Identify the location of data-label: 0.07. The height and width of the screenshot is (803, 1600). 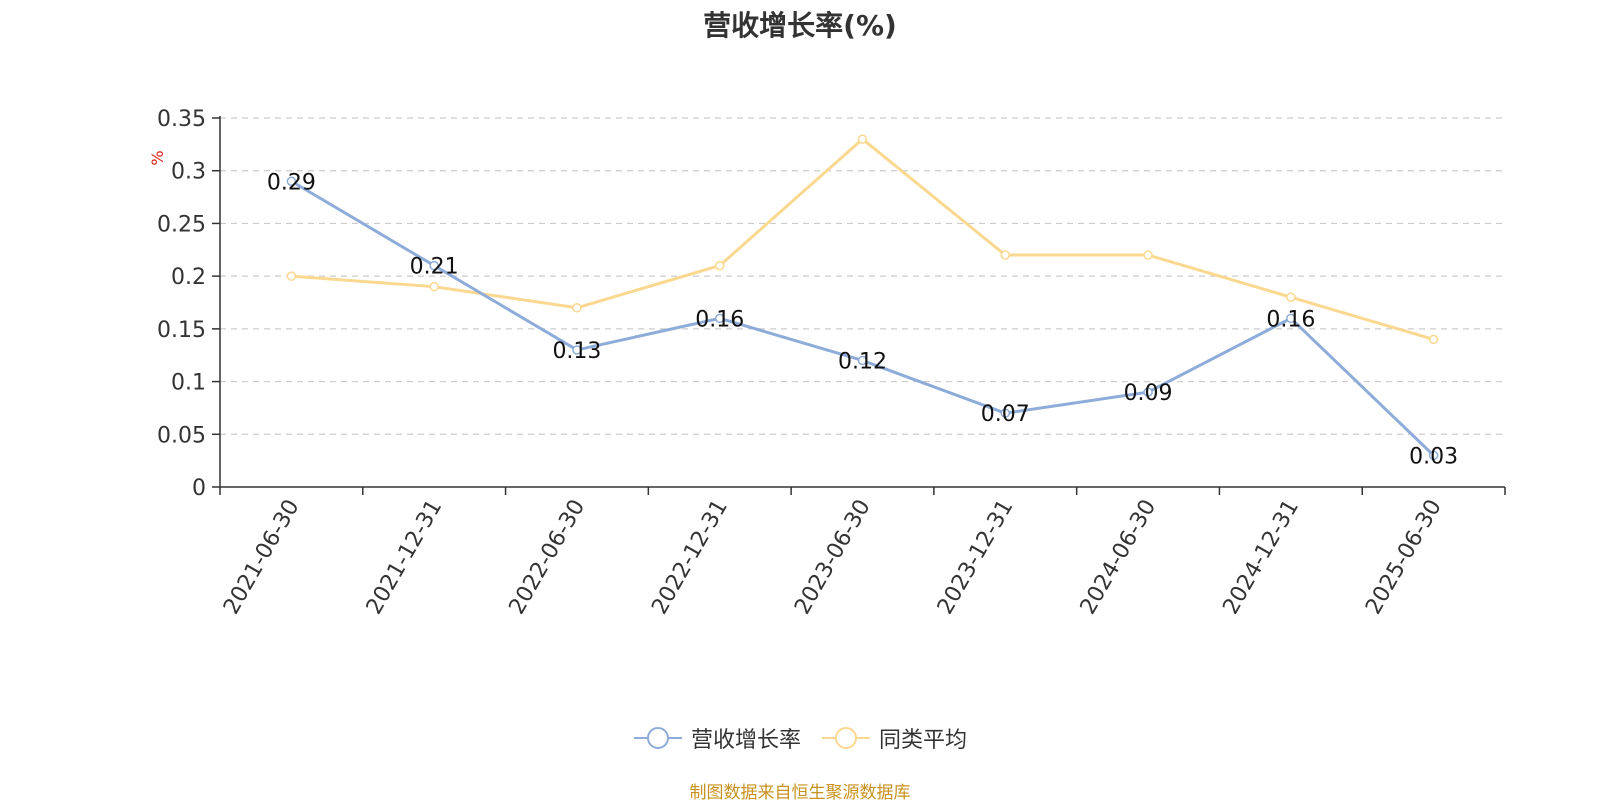
(1005, 414).